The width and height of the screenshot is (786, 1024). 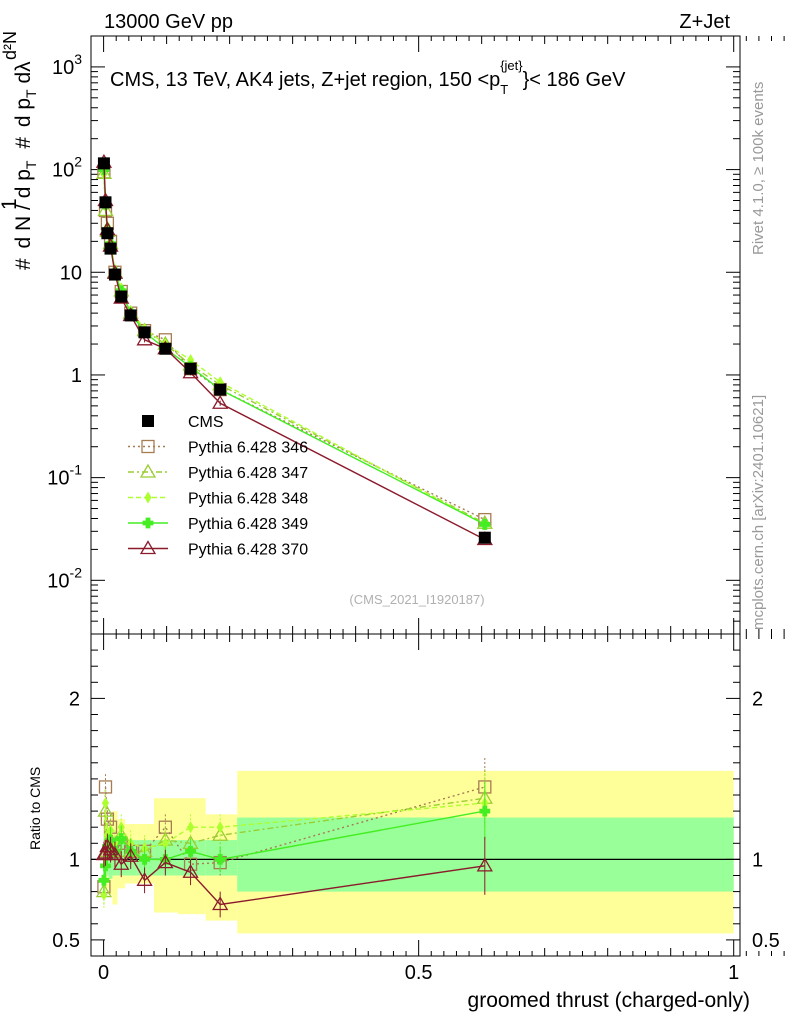 I want to click on mcplots-tag: mcplots.cern.ch [arXiv:2401.10621], so click(x=758, y=512).